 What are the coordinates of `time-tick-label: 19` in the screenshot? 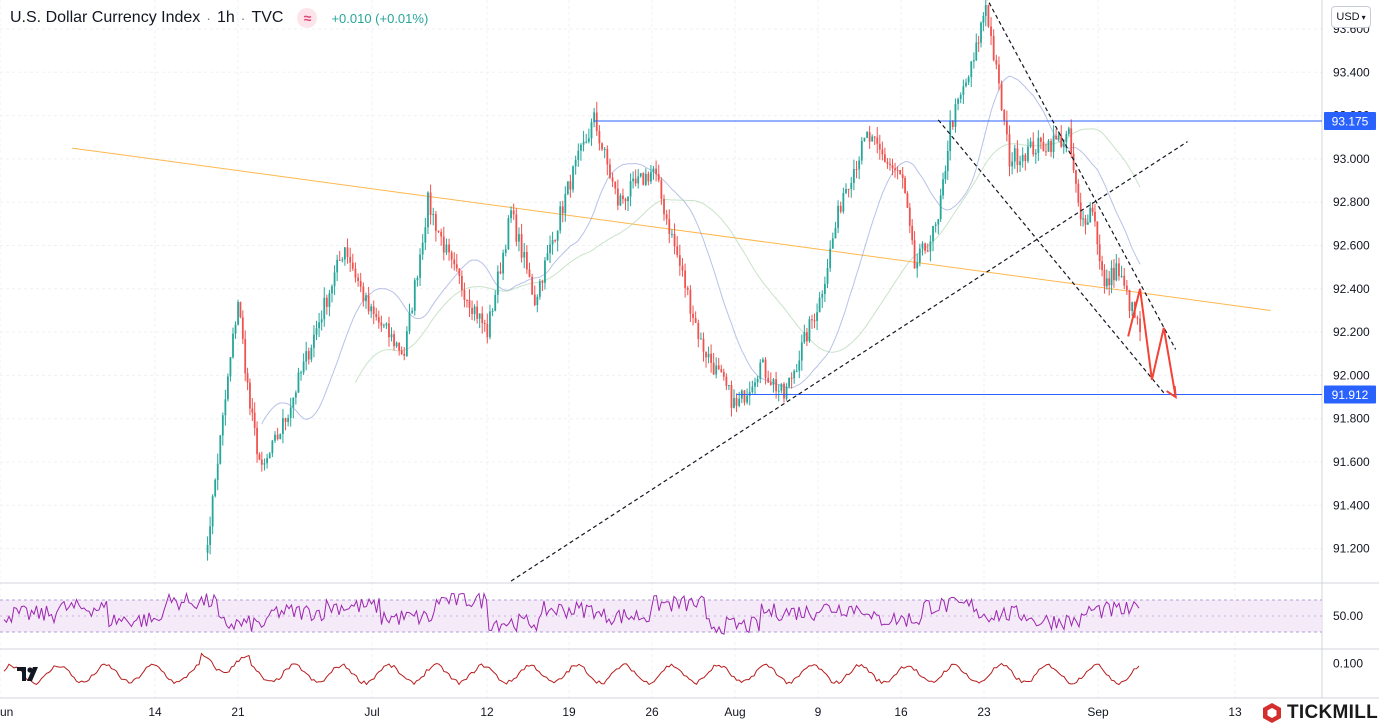 It's located at (569, 712).